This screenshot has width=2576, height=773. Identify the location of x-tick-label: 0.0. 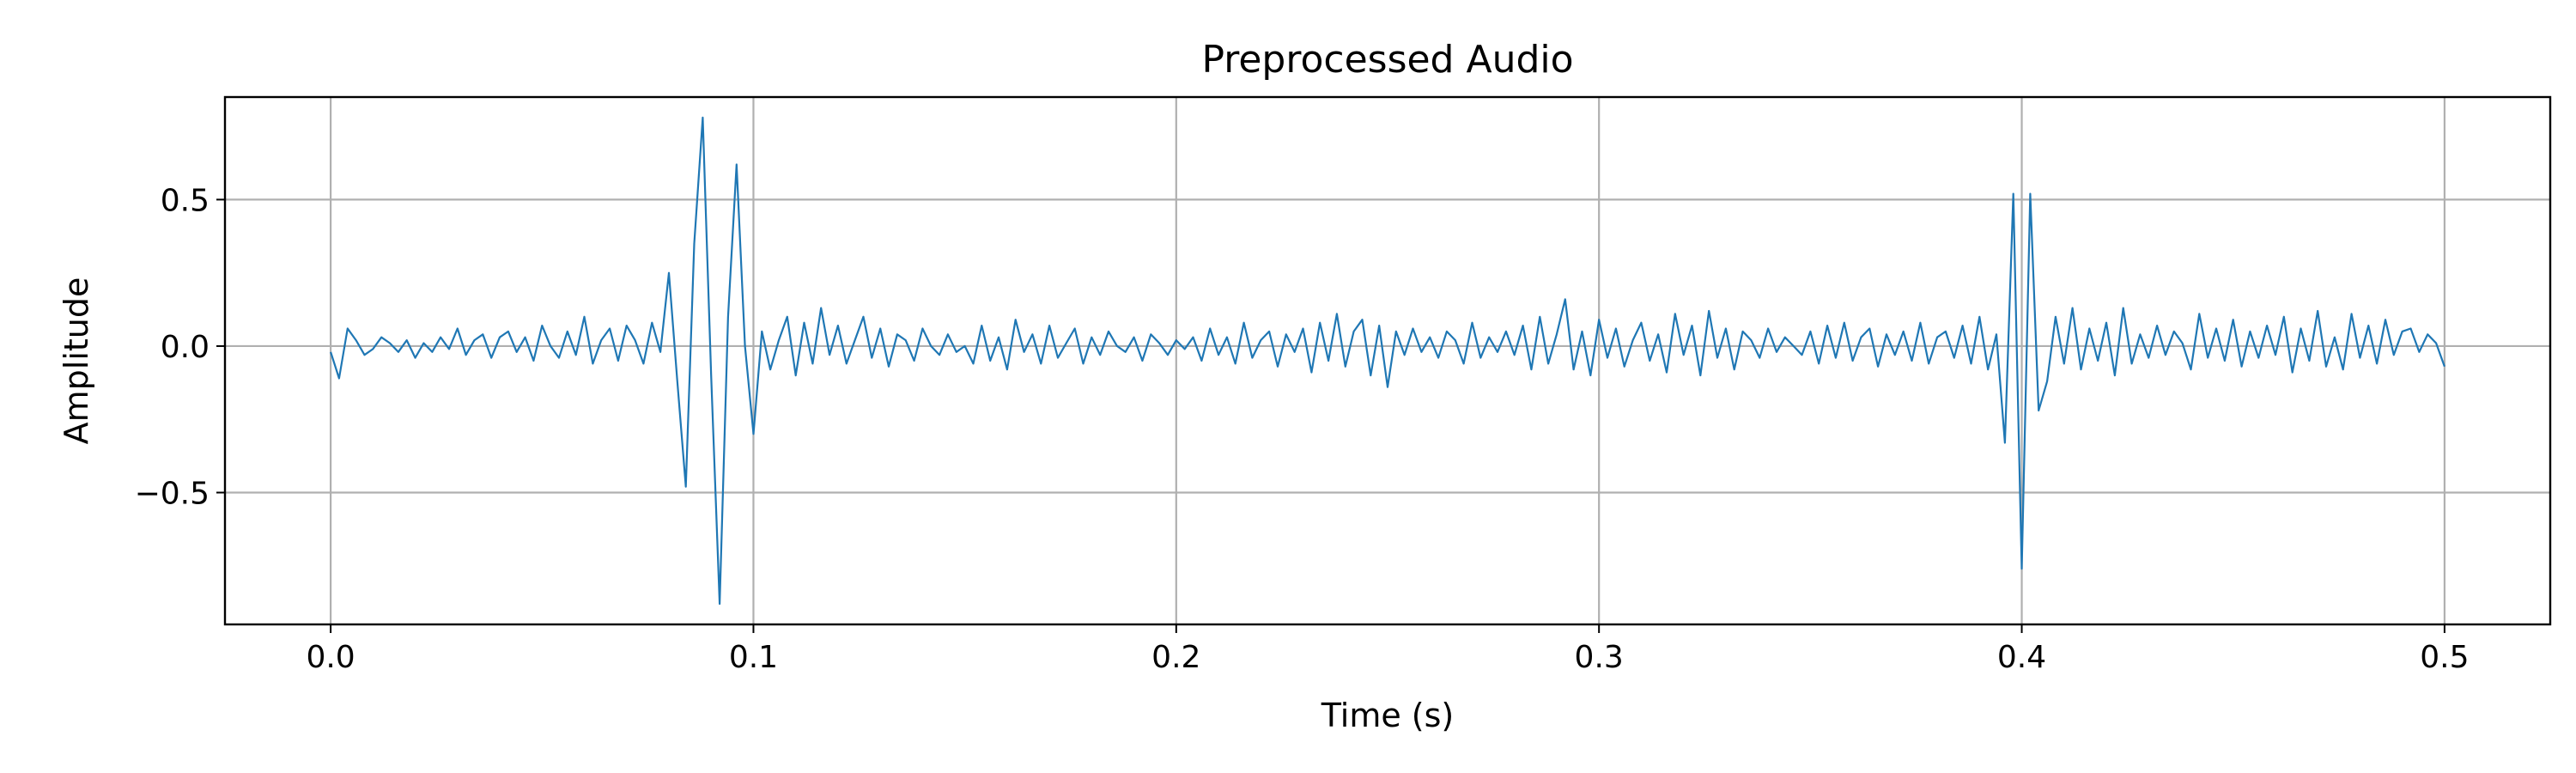
(330, 657).